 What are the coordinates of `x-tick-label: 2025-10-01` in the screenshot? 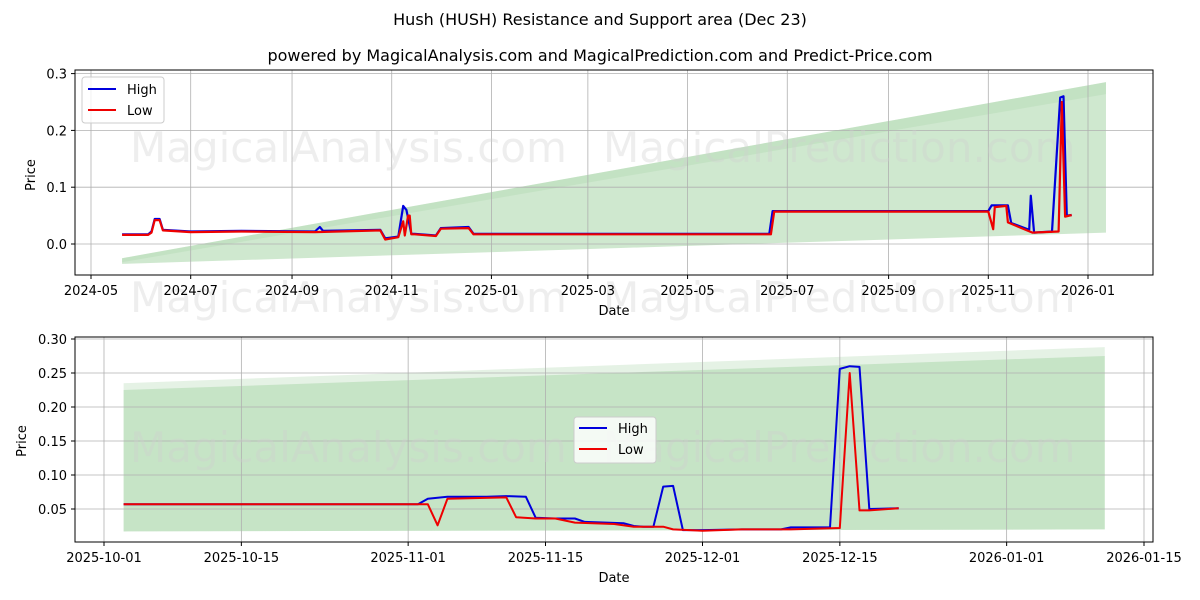 It's located at (104, 558).